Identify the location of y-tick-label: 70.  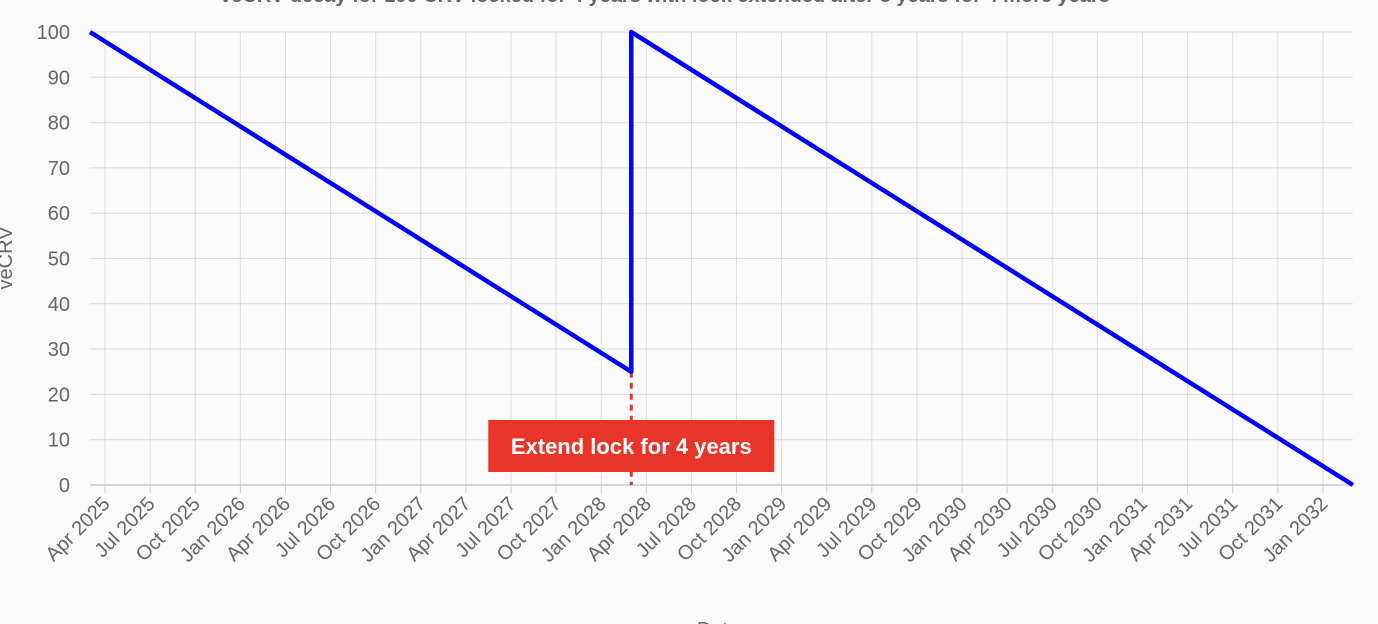
(59, 169).